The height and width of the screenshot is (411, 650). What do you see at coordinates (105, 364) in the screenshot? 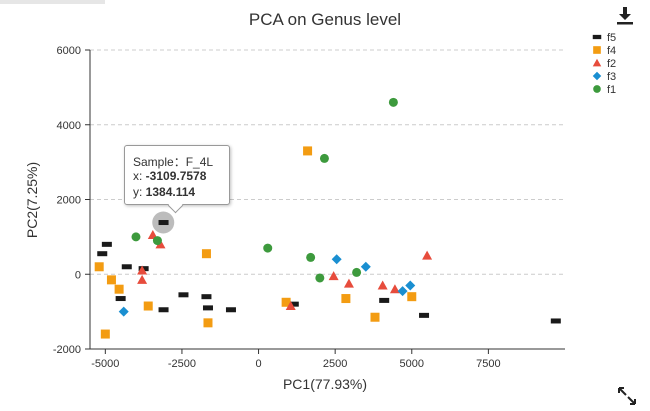
I see `x-tick-label: -5000` at bounding box center [105, 364].